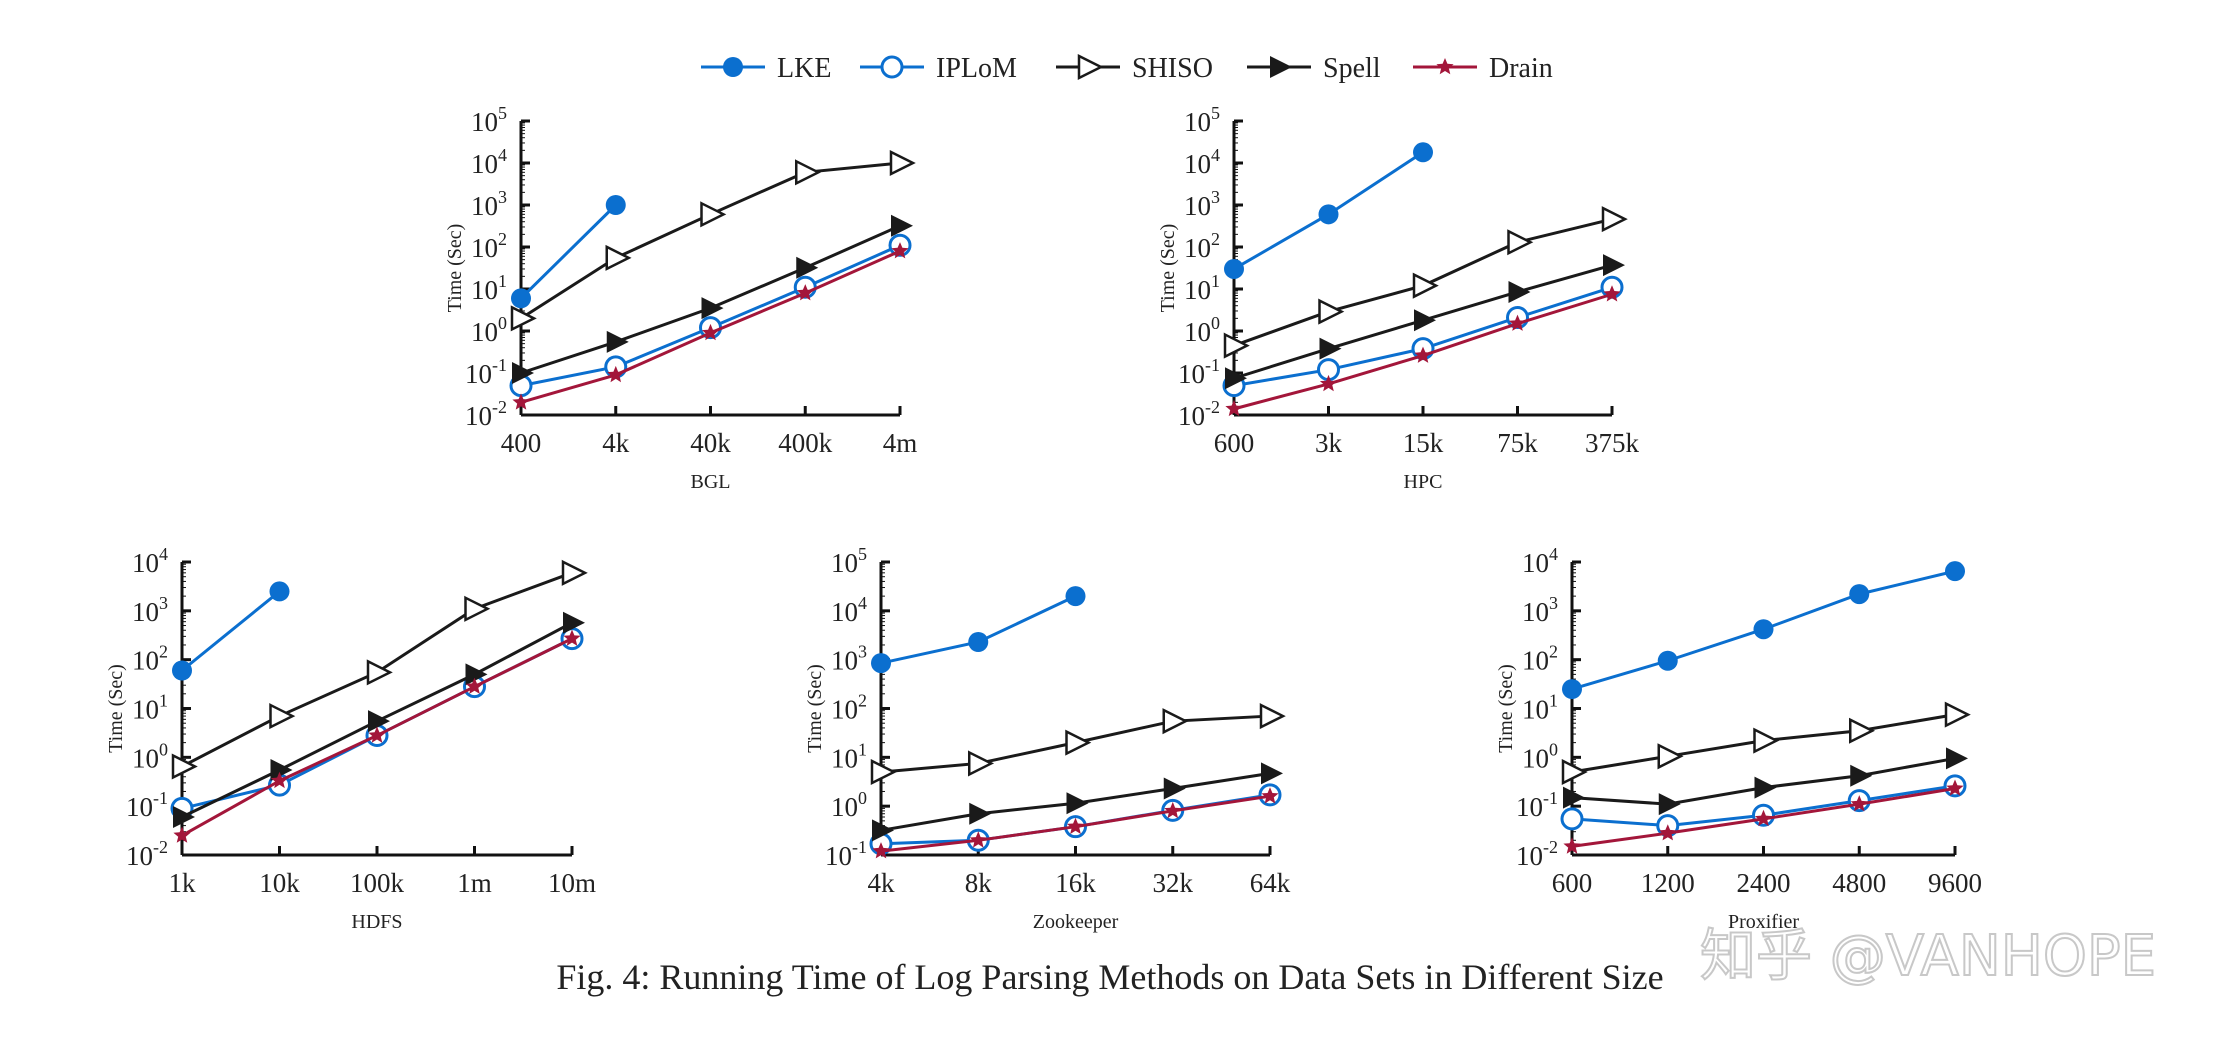  Describe the element at coordinates (1076, 922) in the screenshot. I see `x-axis-label: Zookeeper` at that location.